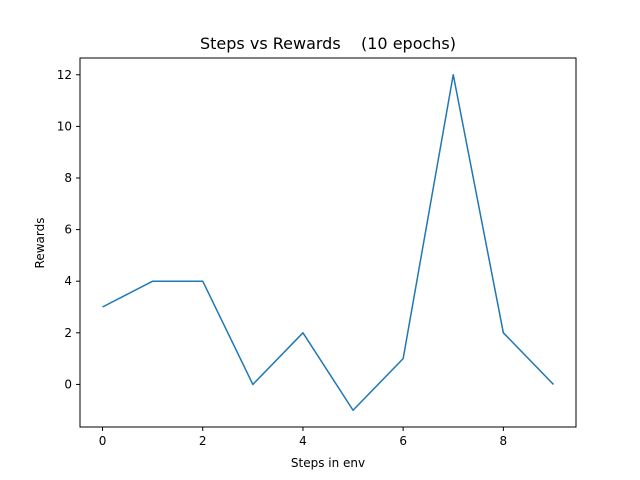 This screenshot has width=640, height=480. I want to click on y-axis: 0 2 4 6 8 10 12, so click(68, 229).